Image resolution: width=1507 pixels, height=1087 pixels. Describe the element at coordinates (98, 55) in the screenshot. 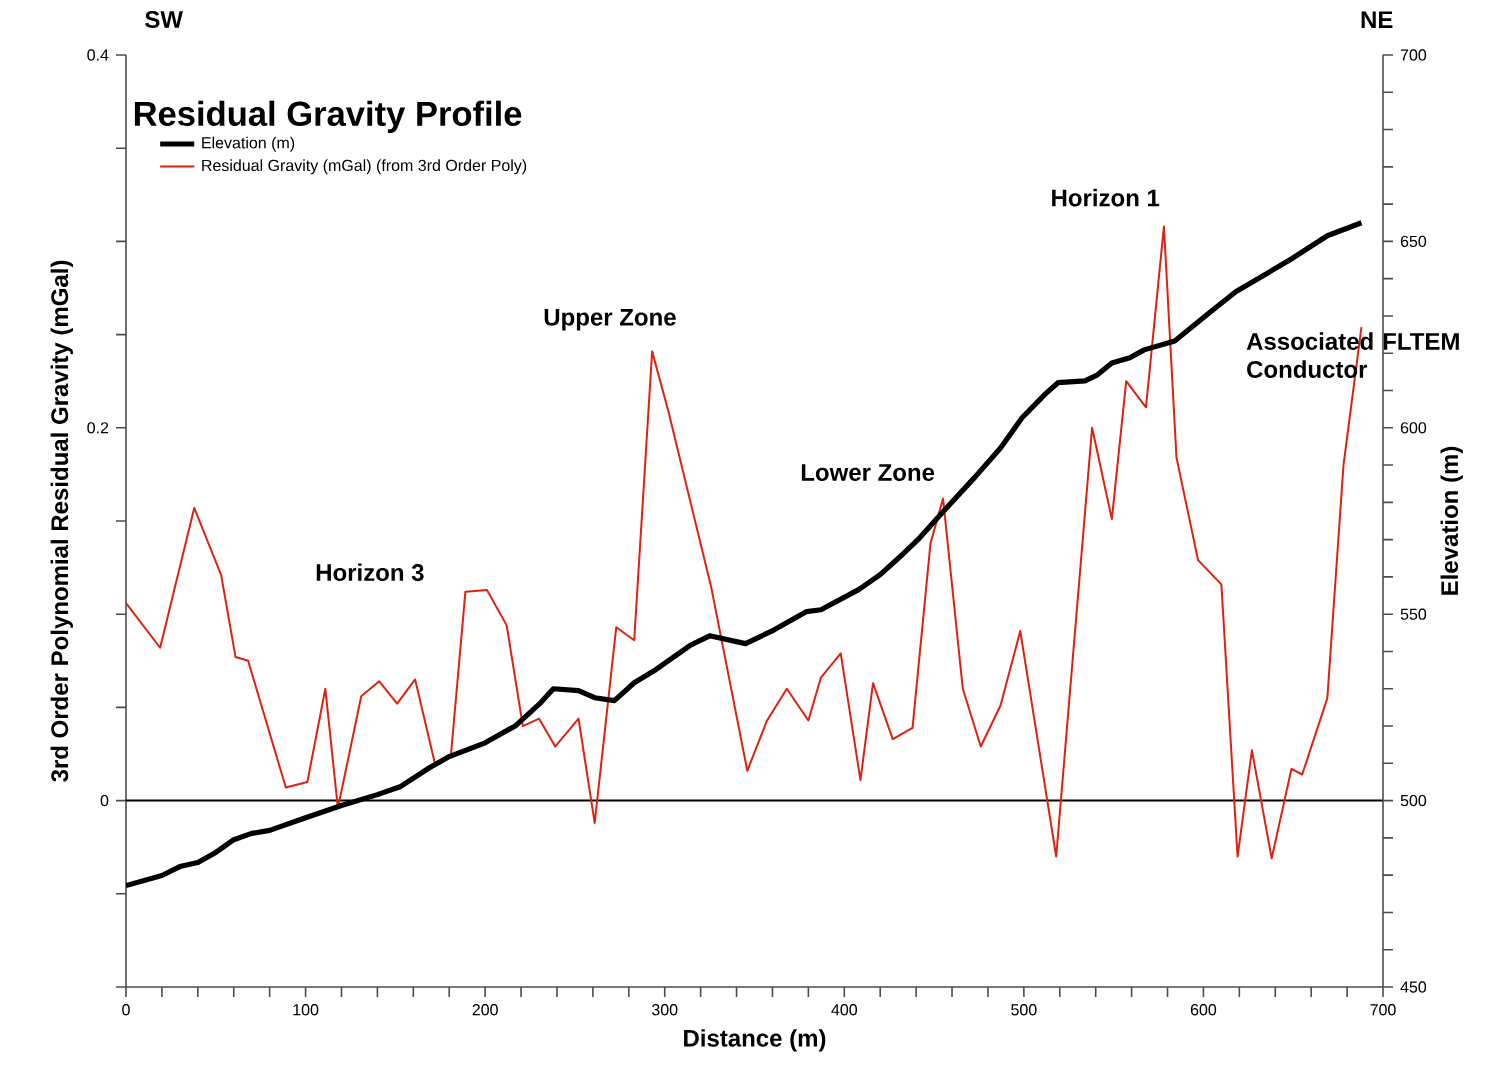

I see `y-tick-label: 0.4` at that location.